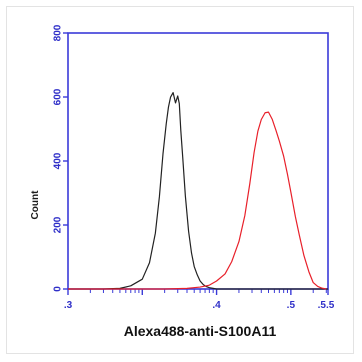 The height and width of the screenshot is (362, 362). I want to click on x-tick-label: .5, so click(291, 305).